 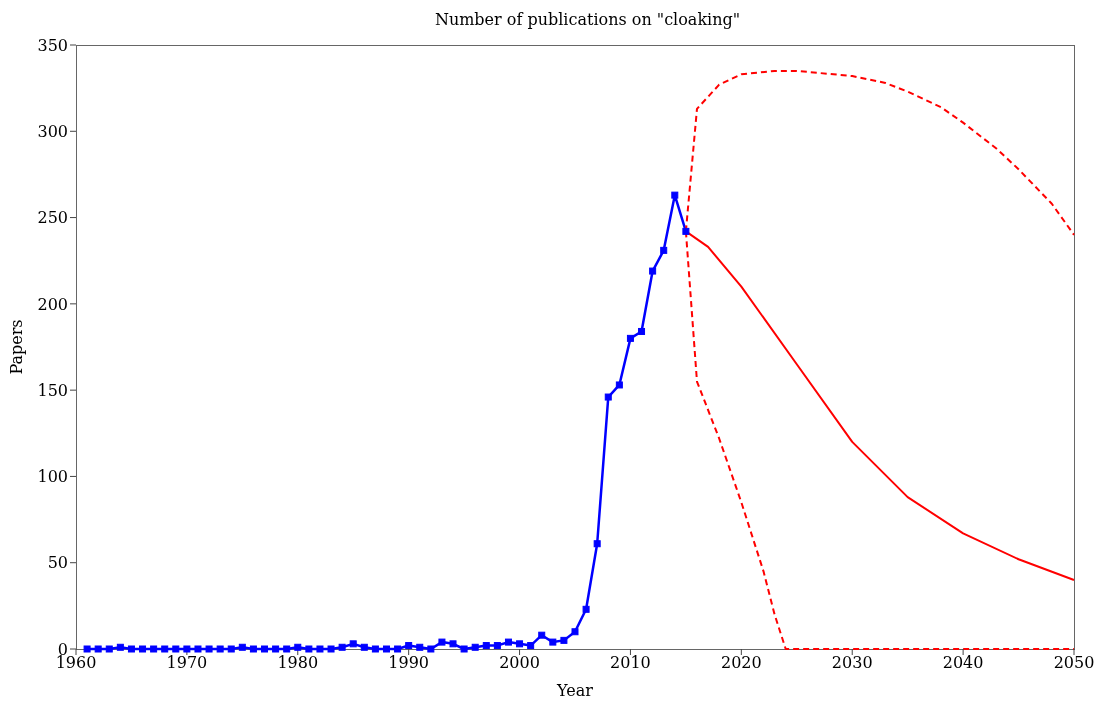 What do you see at coordinates (52, 45) in the screenshot?
I see `y-tick-label: 350` at bounding box center [52, 45].